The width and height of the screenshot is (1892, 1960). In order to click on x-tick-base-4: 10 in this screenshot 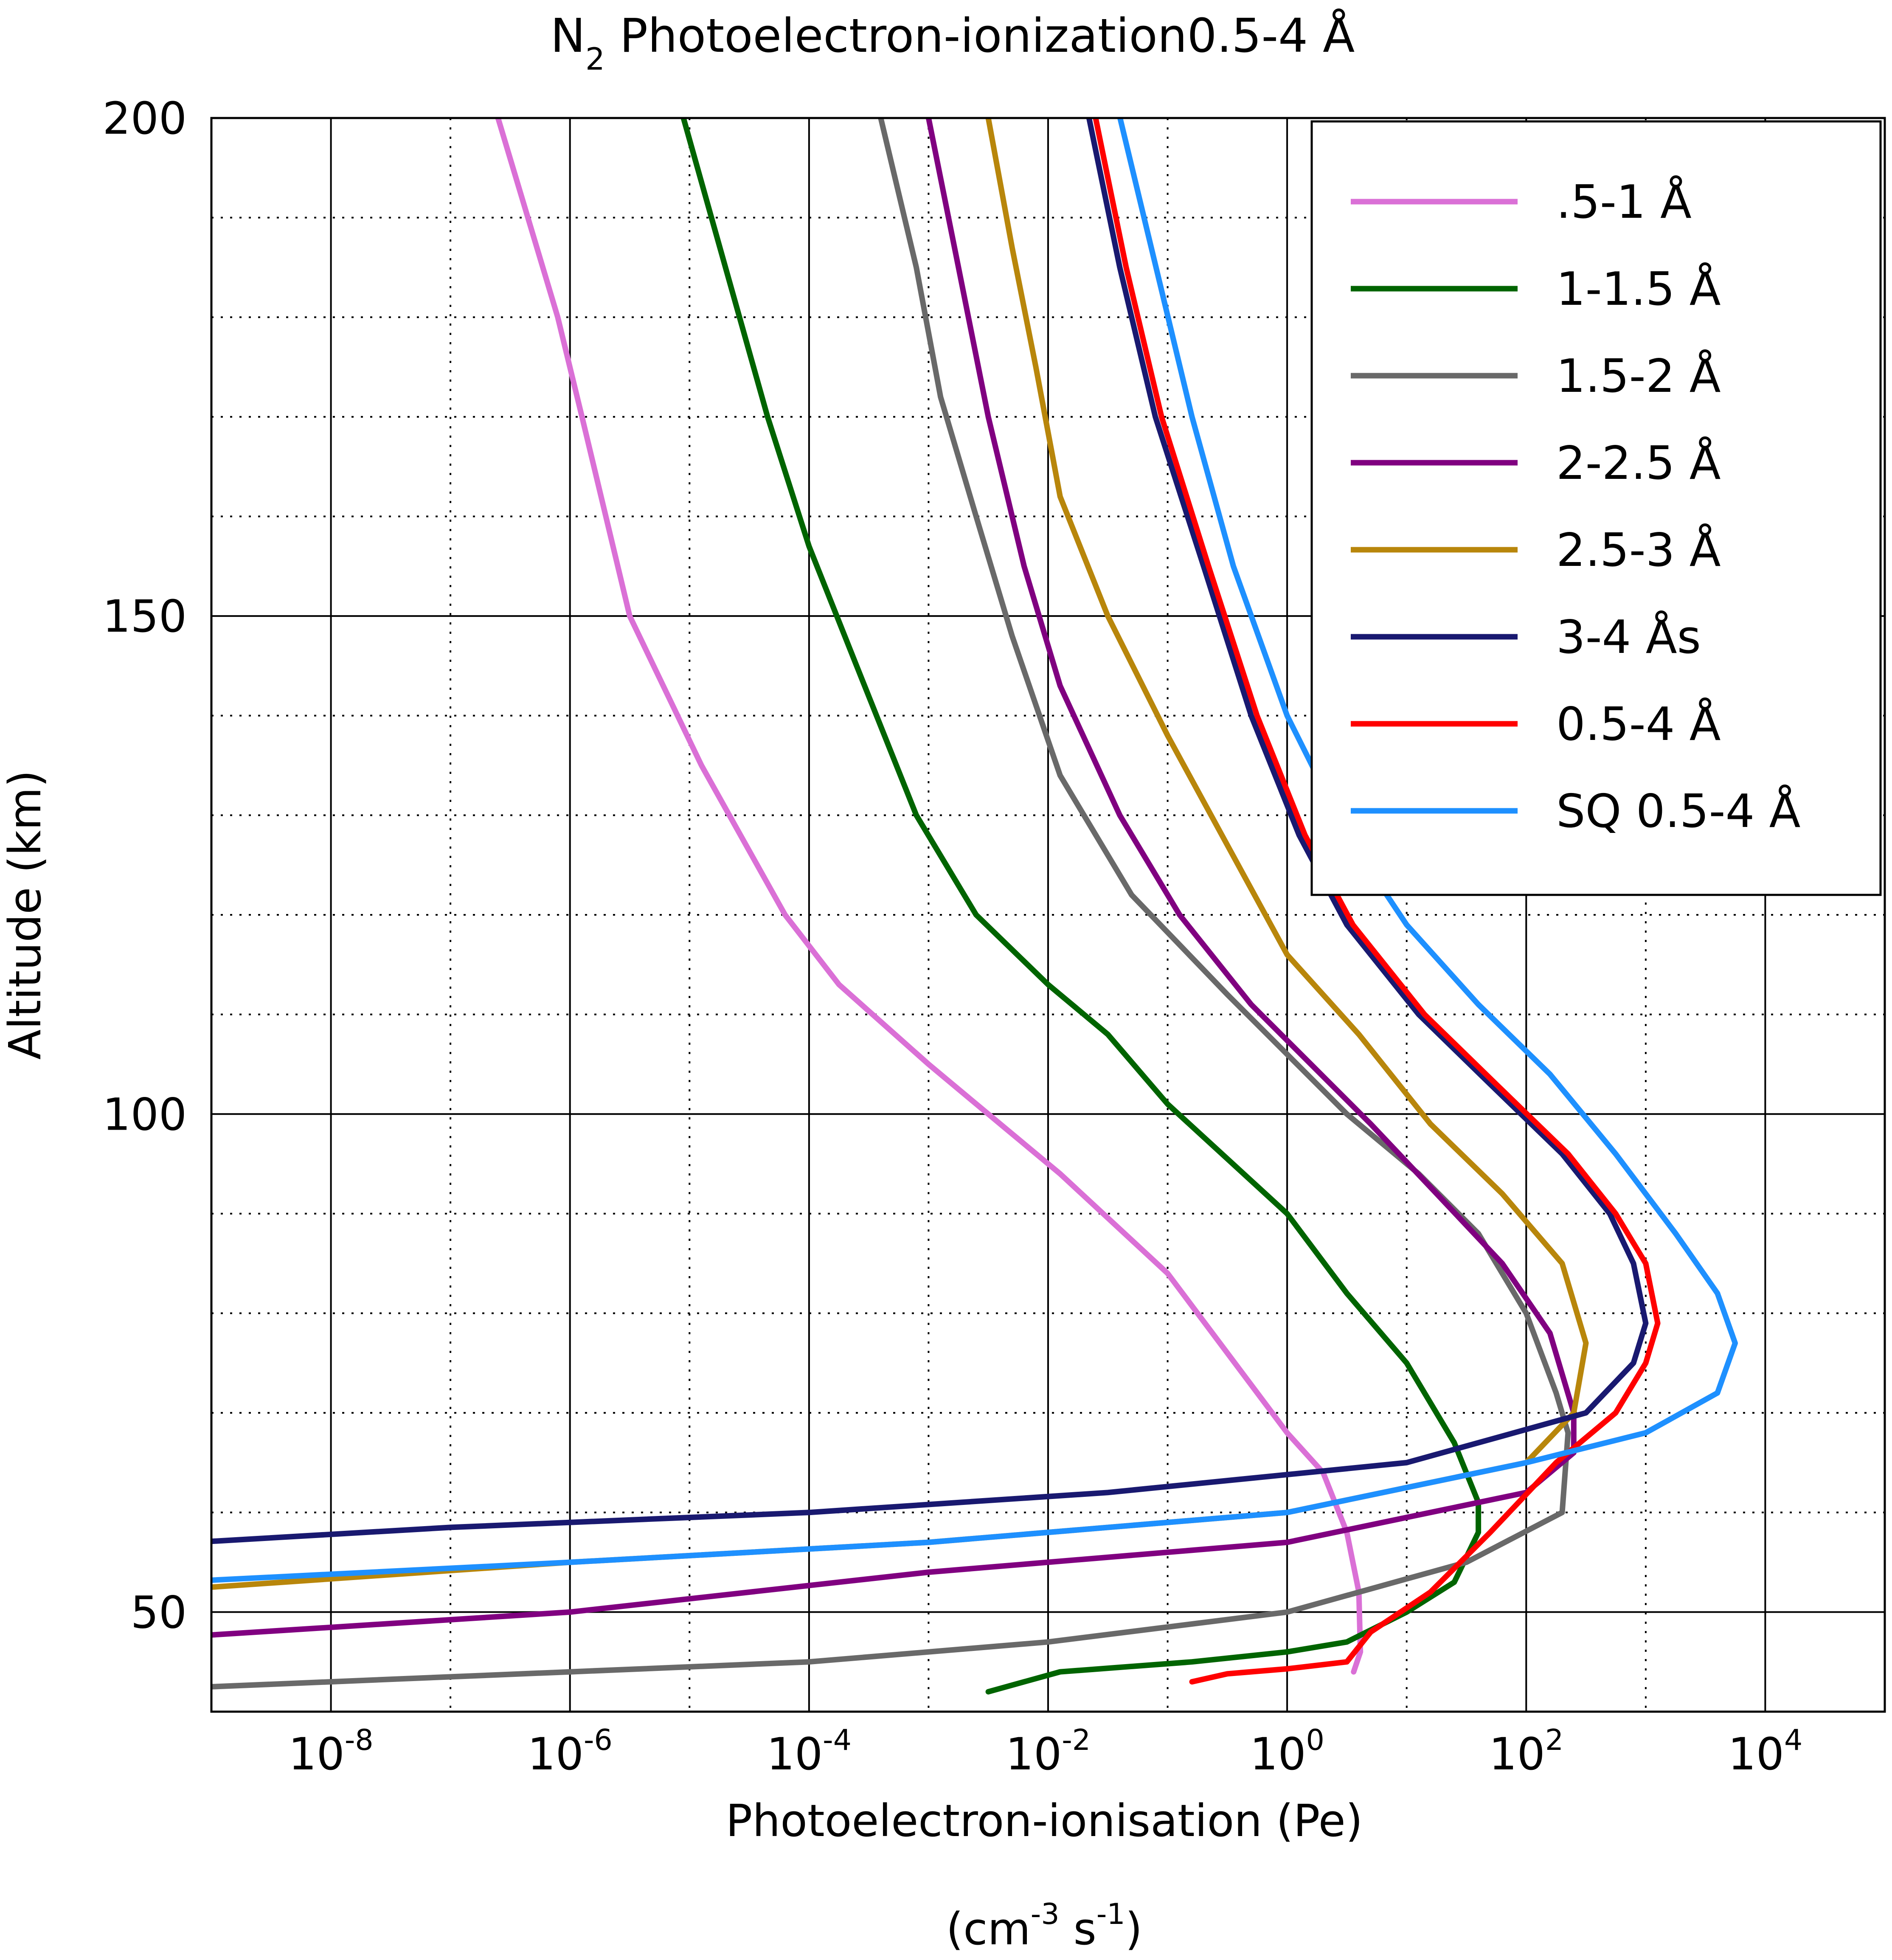, I will do `click(1278, 1754)`.